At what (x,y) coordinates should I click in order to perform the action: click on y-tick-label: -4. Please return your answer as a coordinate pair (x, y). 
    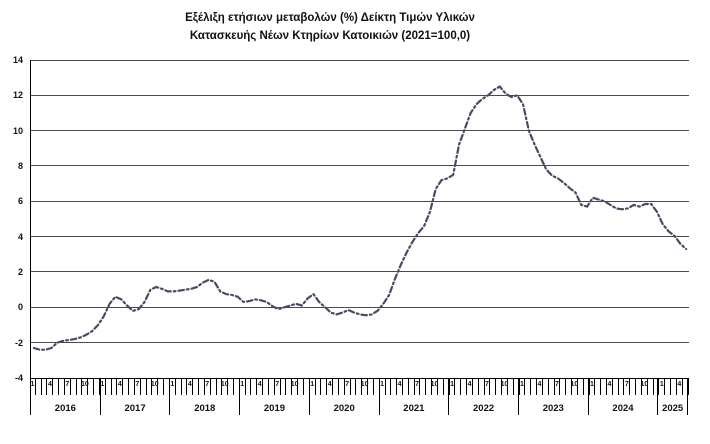
    Looking at the image, I should click on (18, 378).